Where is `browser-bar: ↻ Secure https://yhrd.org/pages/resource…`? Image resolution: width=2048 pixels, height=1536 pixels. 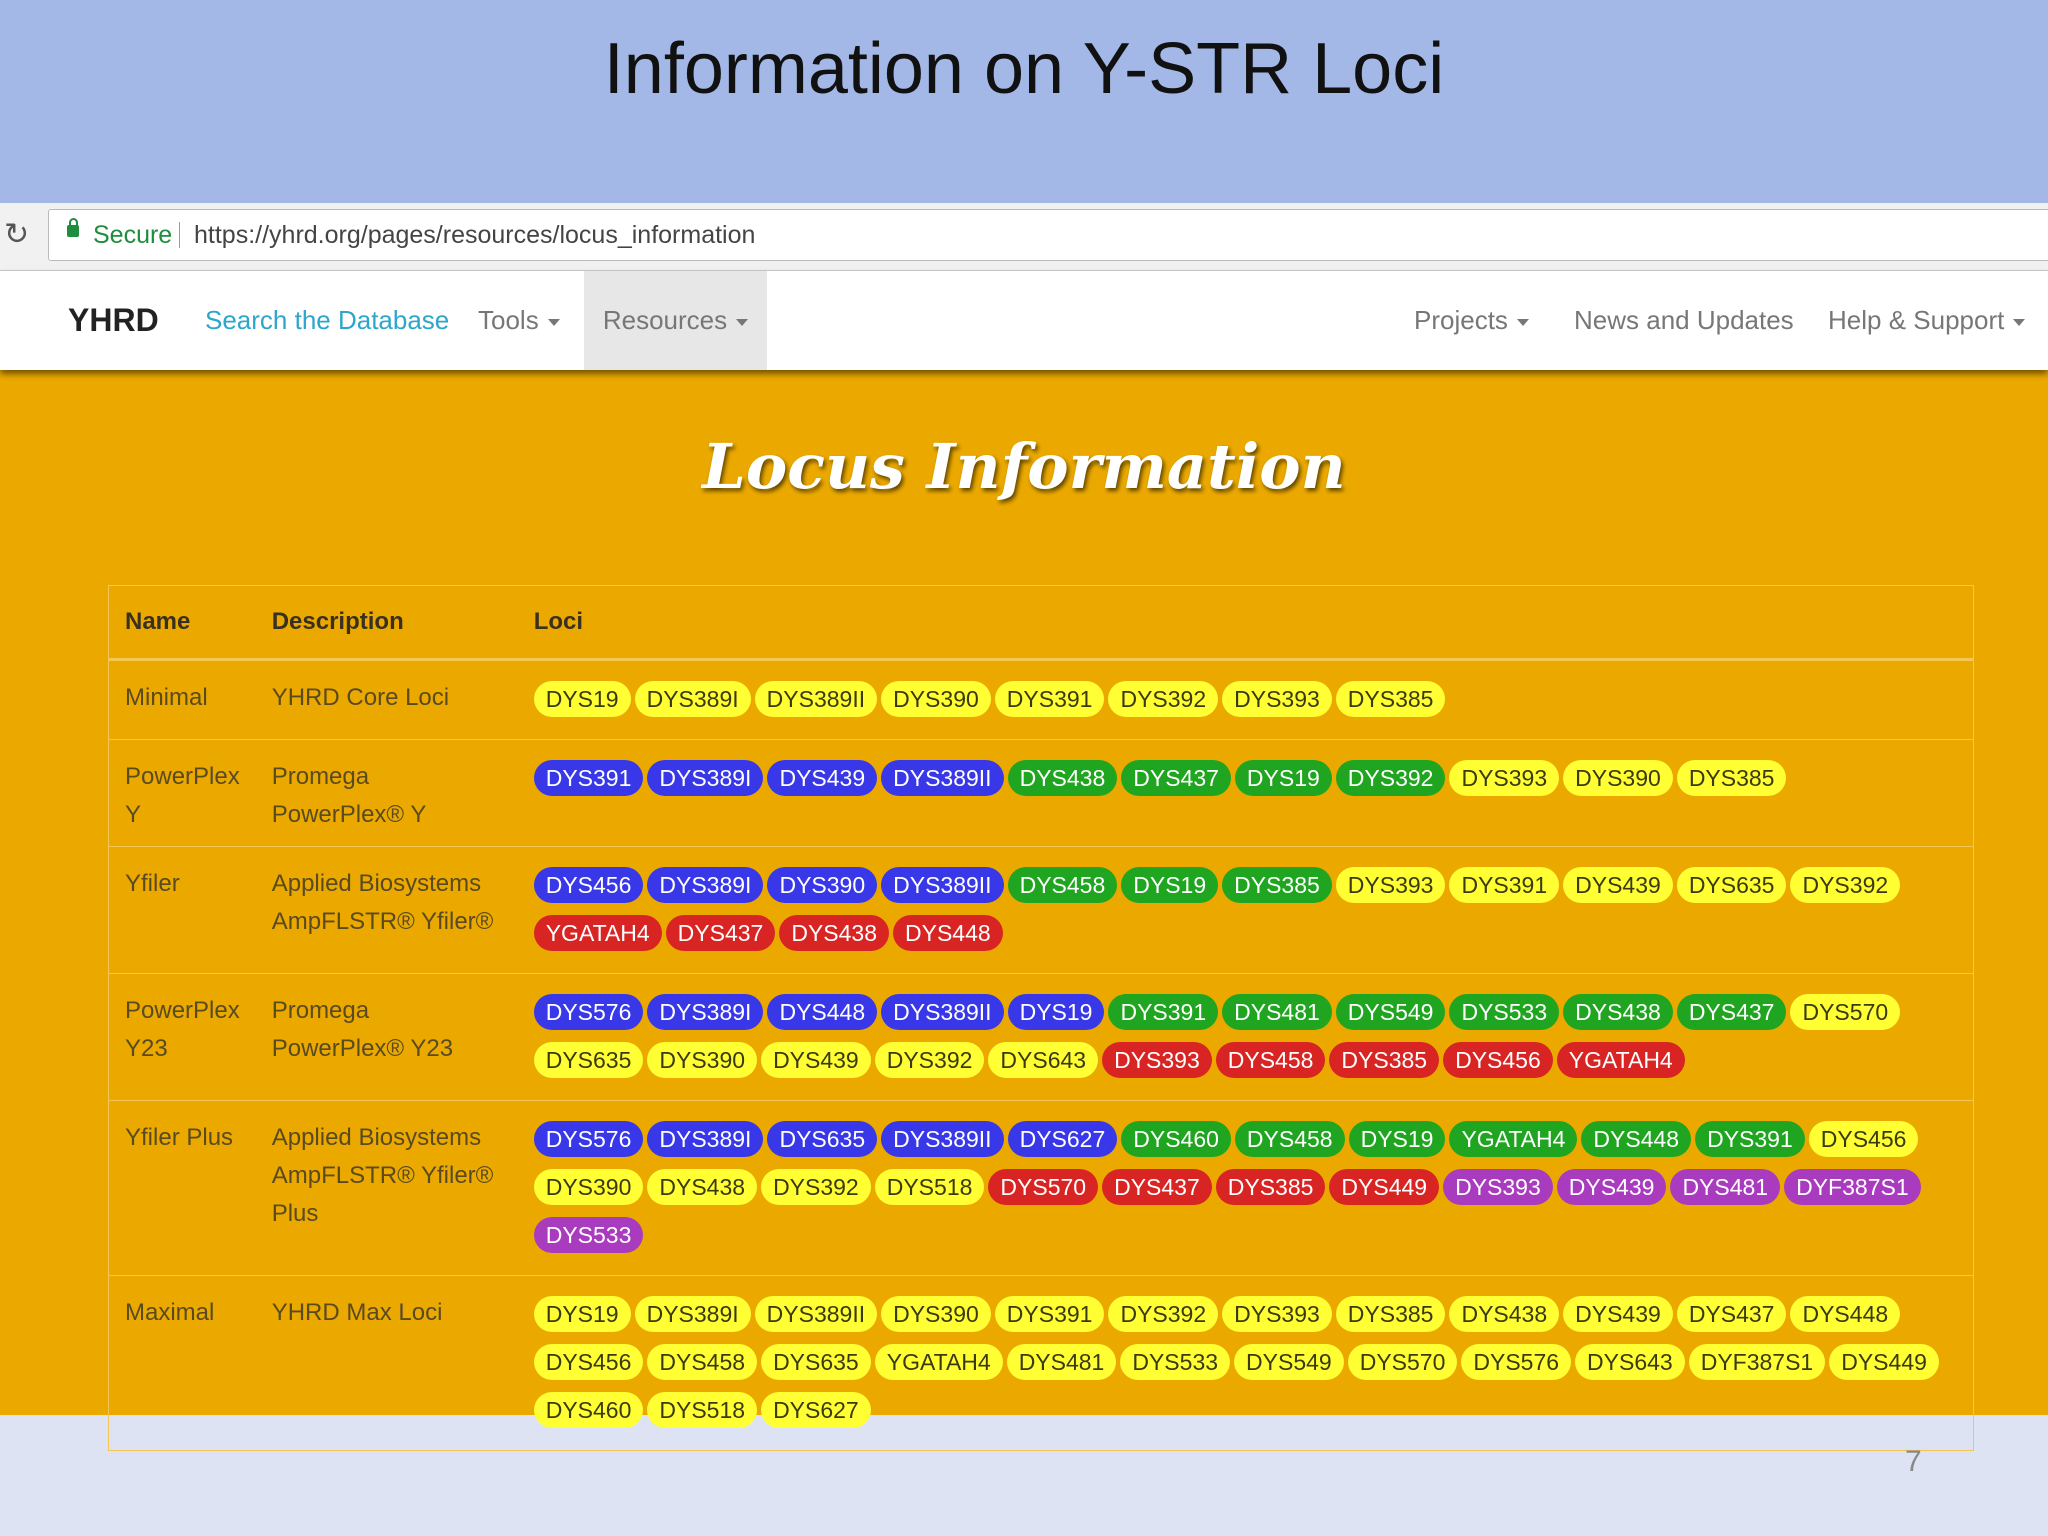
browser-bar: ↻ Secure https://yhrd.org/pages/resource… is located at coordinates (1024, 237).